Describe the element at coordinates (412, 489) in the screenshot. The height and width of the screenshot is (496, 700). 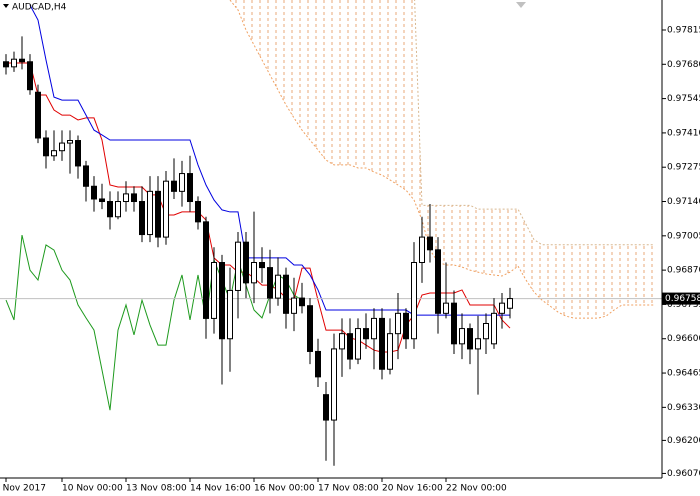
I see `x-tick-label: 20 Nov 16:00` at that location.